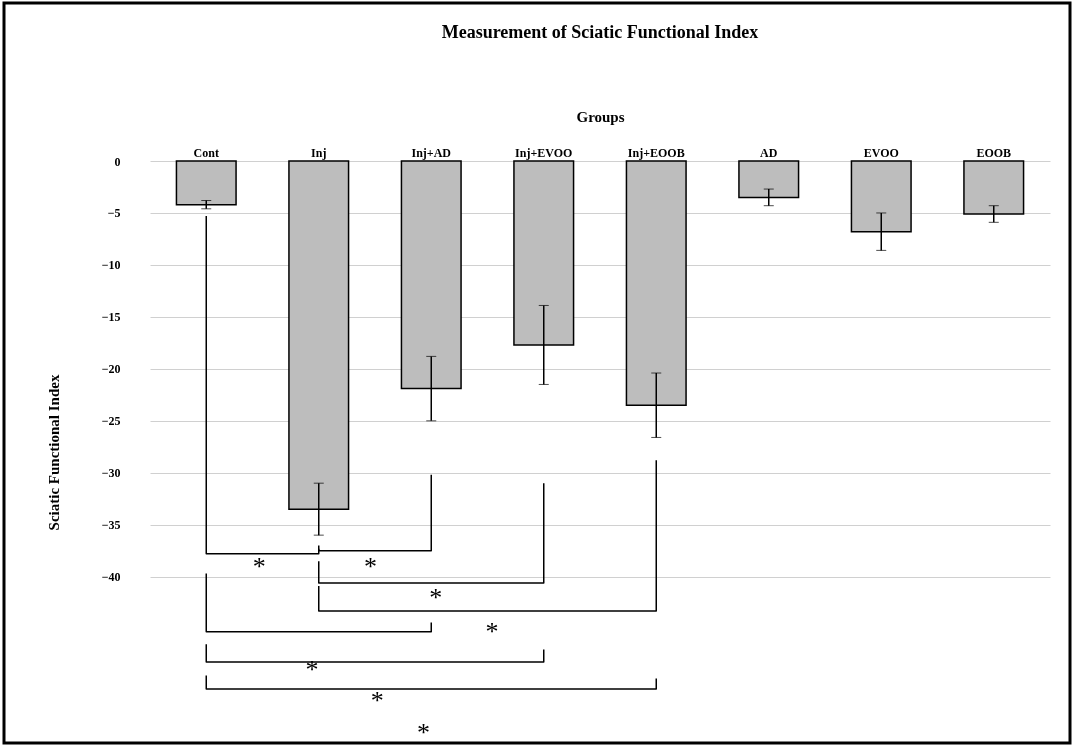  What do you see at coordinates (319, 152) in the screenshot?
I see `x-tick-label: Inj` at bounding box center [319, 152].